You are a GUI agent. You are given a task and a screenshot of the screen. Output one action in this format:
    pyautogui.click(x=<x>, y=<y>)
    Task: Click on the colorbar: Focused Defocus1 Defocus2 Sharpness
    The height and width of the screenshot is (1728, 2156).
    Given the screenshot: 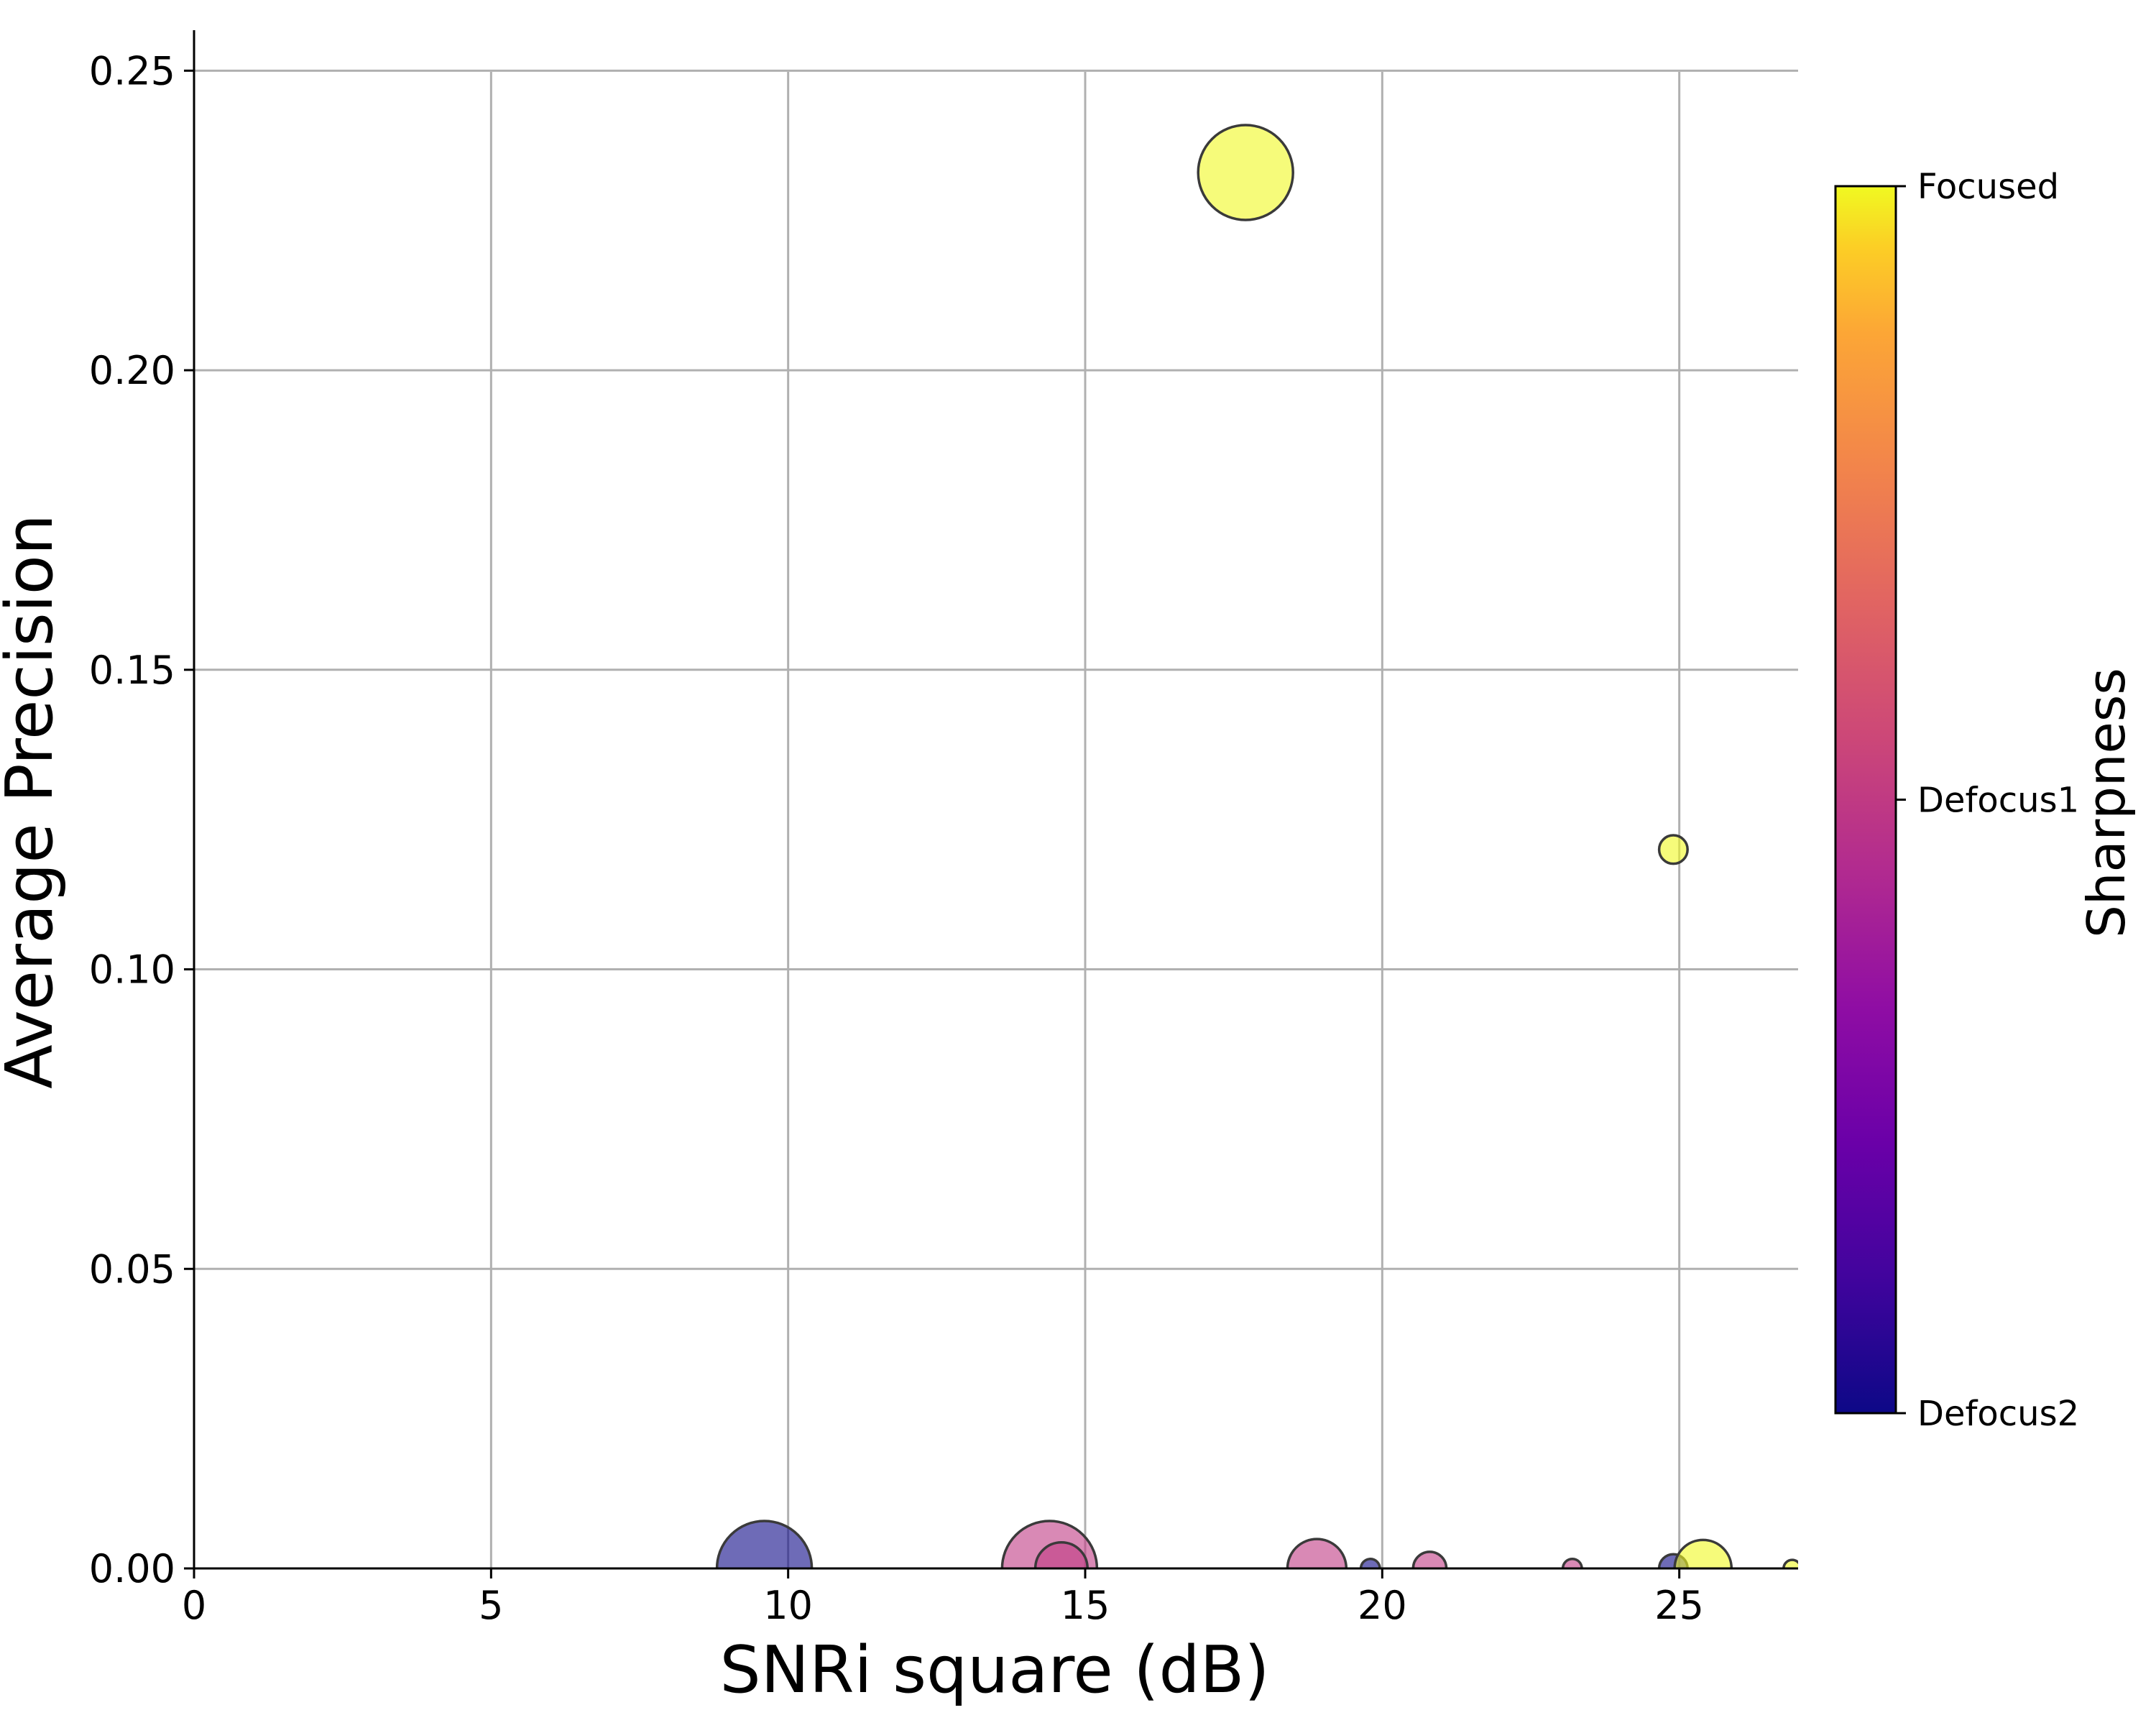 What is the action you would take?
    pyautogui.click(x=1985, y=800)
    